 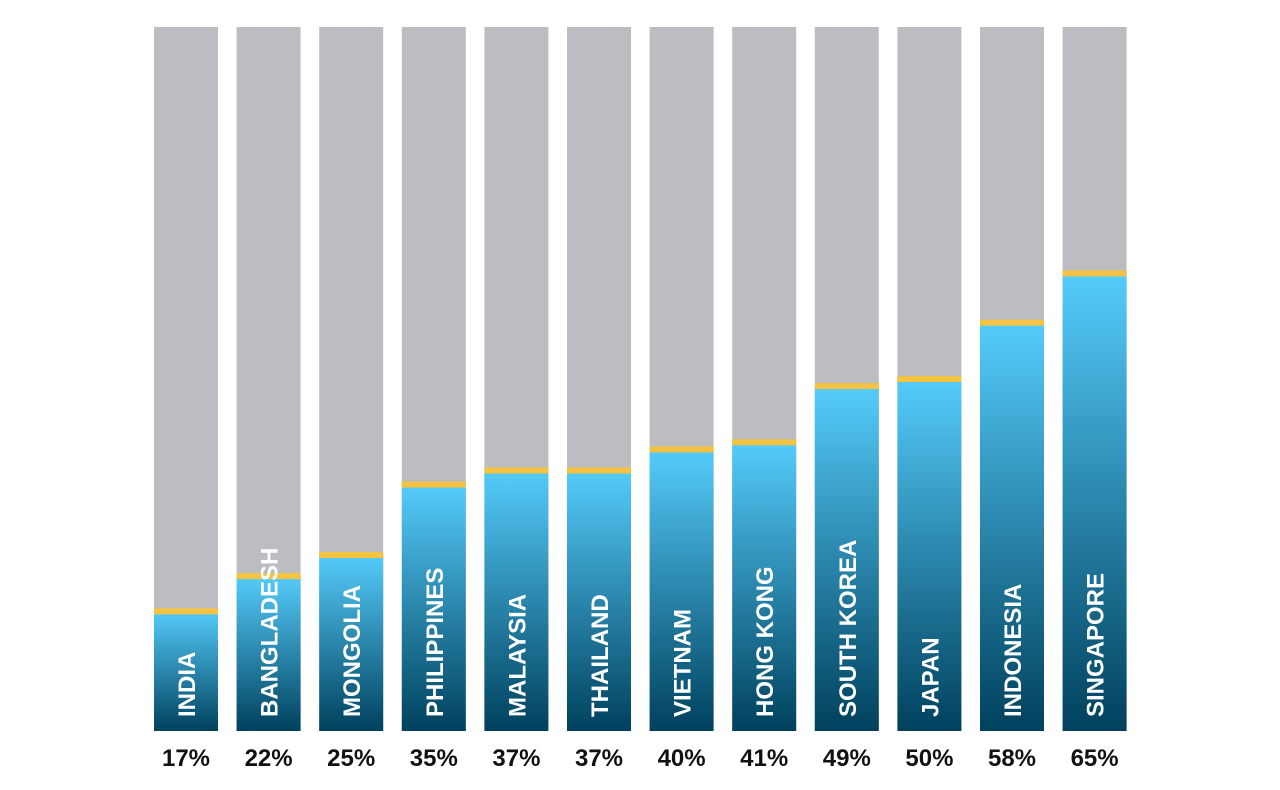 What do you see at coordinates (600, 655) in the screenshot?
I see `category-label: THAILAND` at bounding box center [600, 655].